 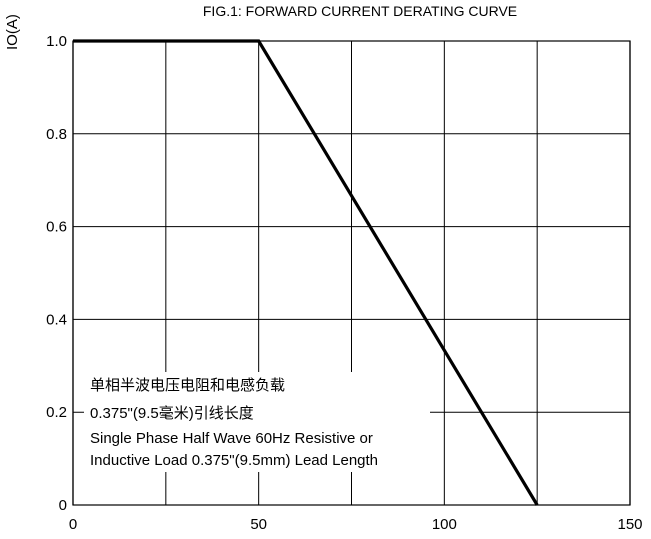 I want to click on annotation-background, so click(x=257, y=422).